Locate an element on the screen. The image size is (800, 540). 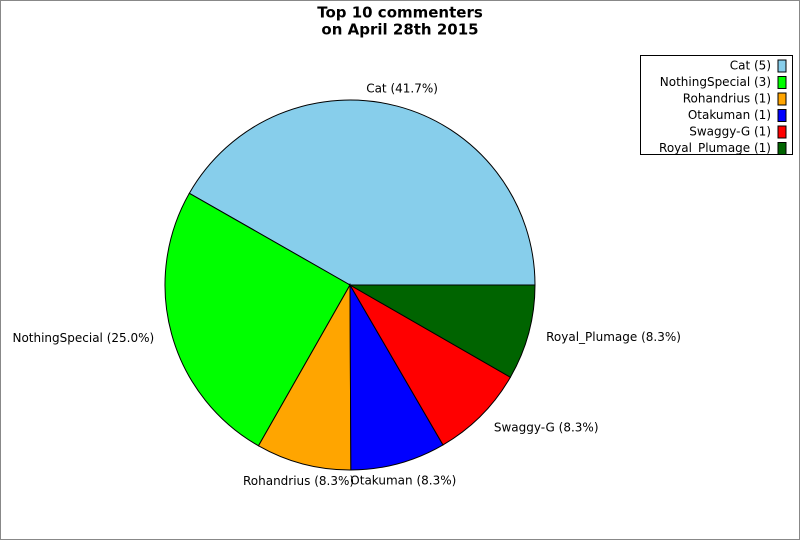
chart-title: Top 10 commenters is located at coordinates (400, 13).